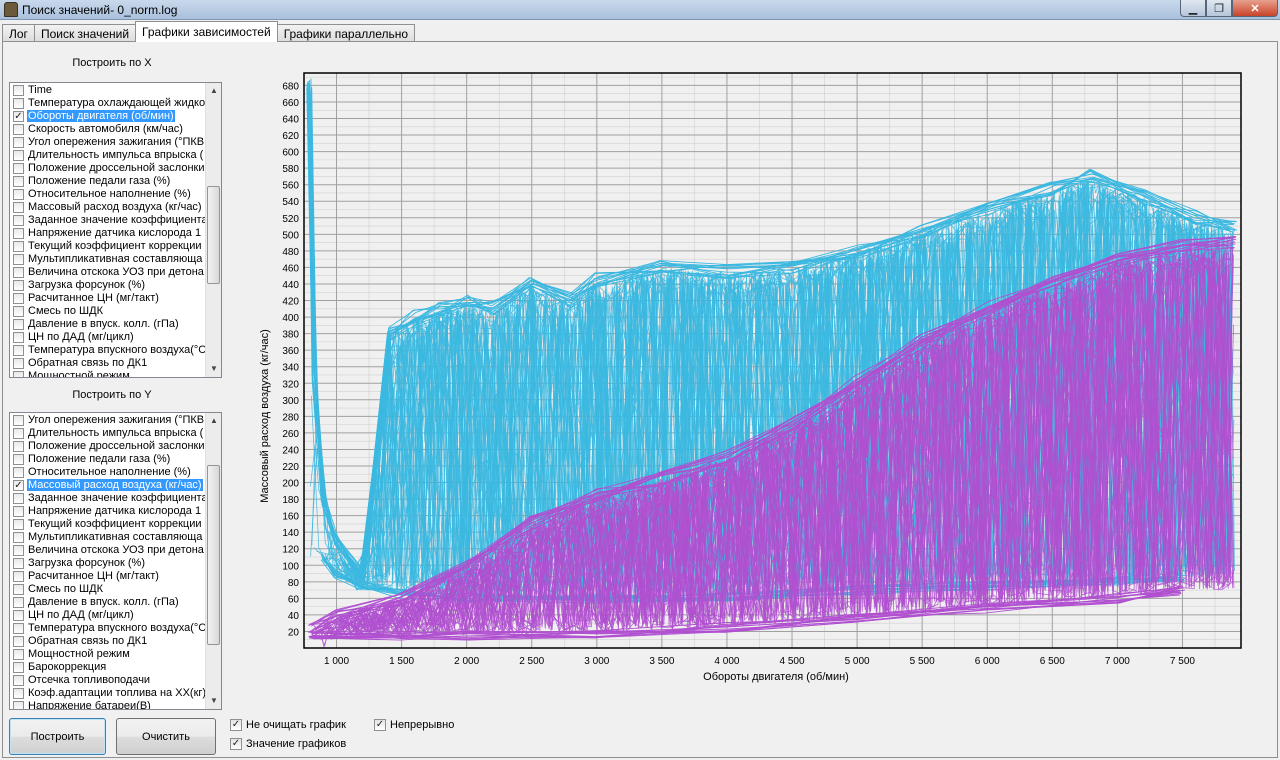 The height and width of the screenshot is (760, 1280). I want to click on x-list-item: Давление в впуск. колл. (гПа), so click(107, 324).